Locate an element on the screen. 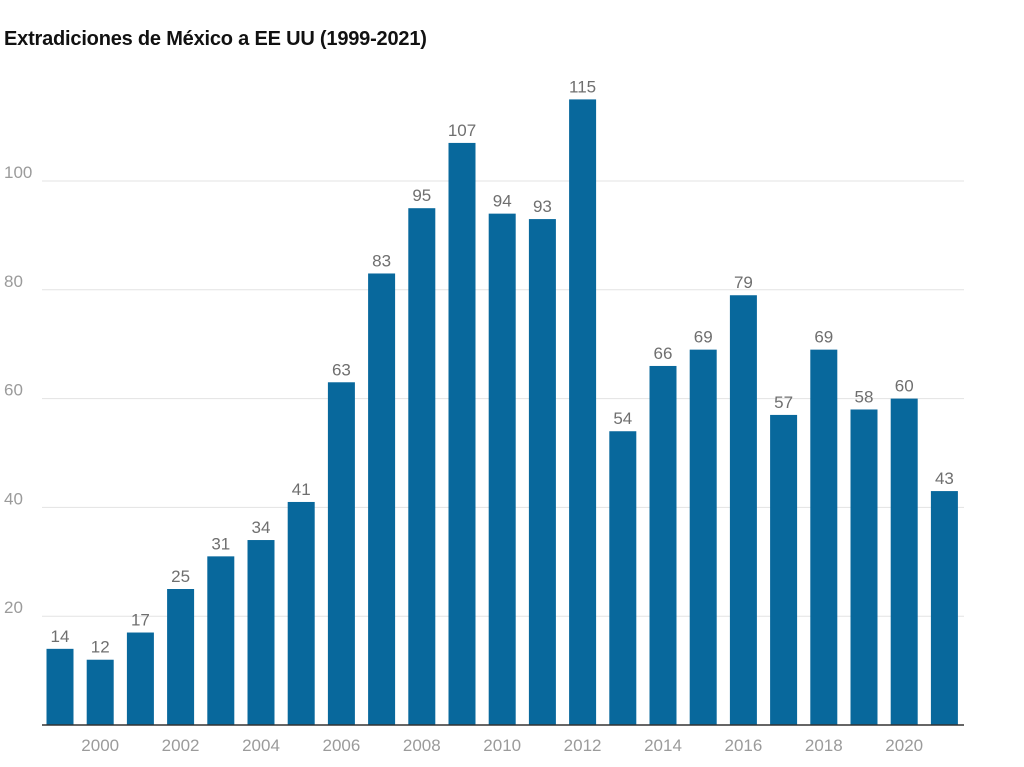 This screenshot has width=1024, height=767. data-label-2003: 31 is located at coordinates (220, 543).